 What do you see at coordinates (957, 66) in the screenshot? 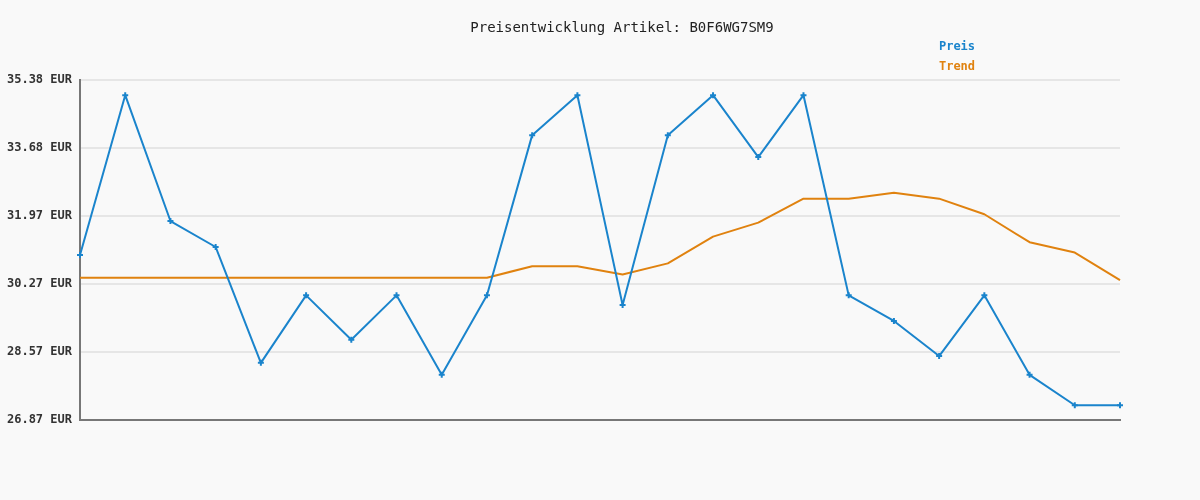
I see `text: Trend` at bounding box center [957, 66].